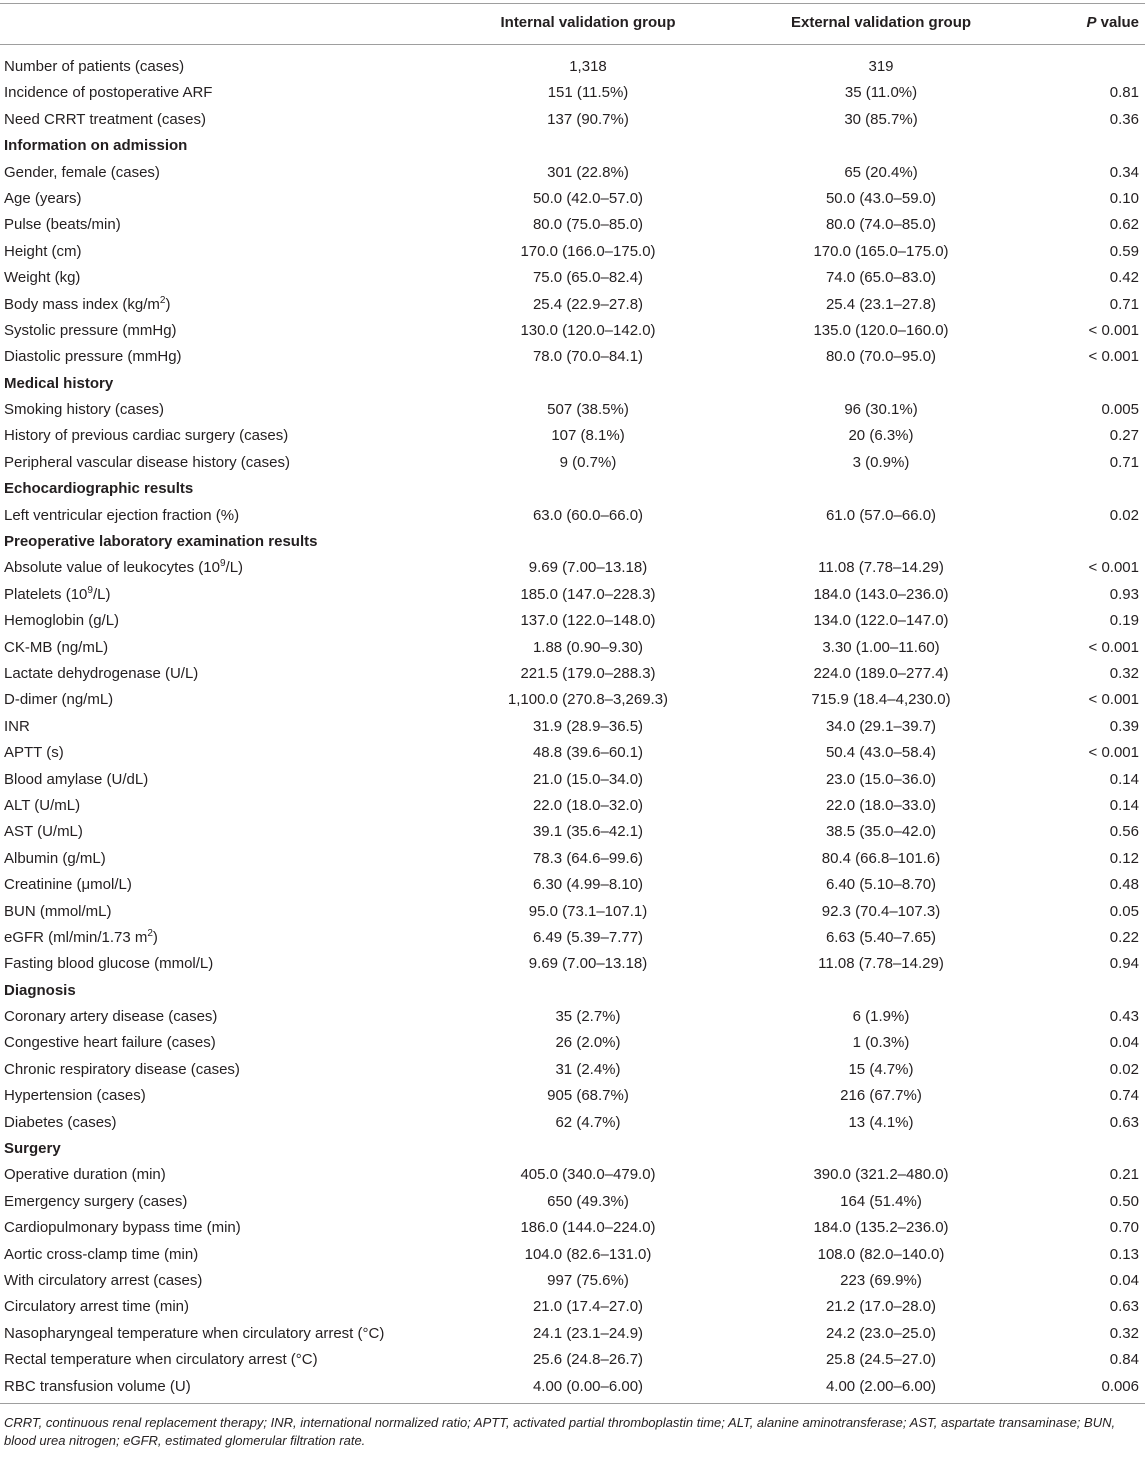 The height and width of the screenshot is (1458, 1145). Describe the element at coordinates (588, 1360) in the screenshot. I see `internal-value: 25.6 (24.8–26.7)` at that location.